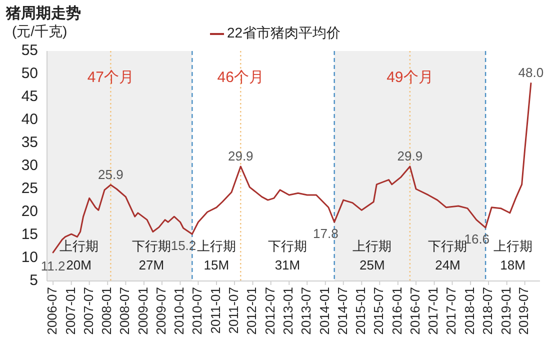  Describe the element at coordinates (284, 32) in the screenshot. I see `legend-label: 22省市猪肉平均价` at that location.